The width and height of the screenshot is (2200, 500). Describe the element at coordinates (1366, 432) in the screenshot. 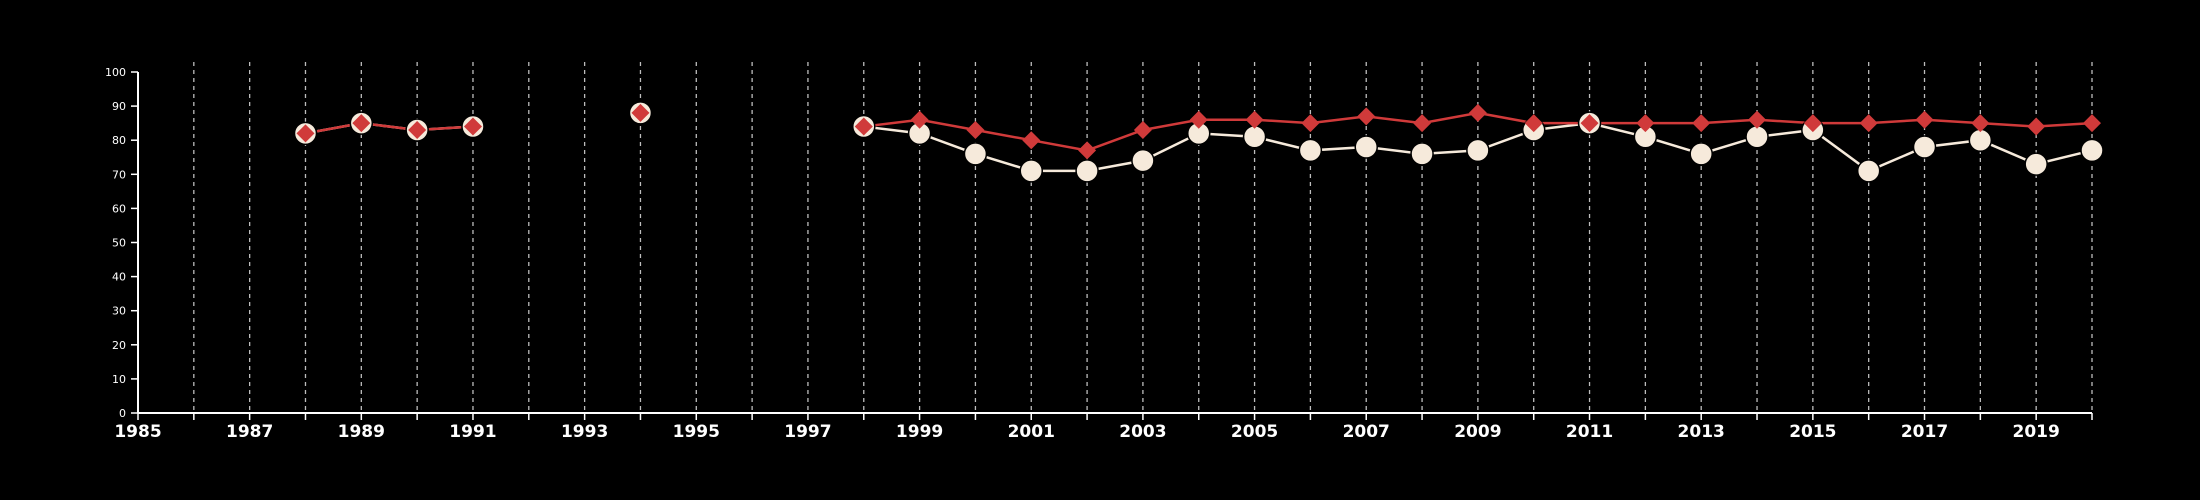

I see `x-tick-label: 2007` at that location.